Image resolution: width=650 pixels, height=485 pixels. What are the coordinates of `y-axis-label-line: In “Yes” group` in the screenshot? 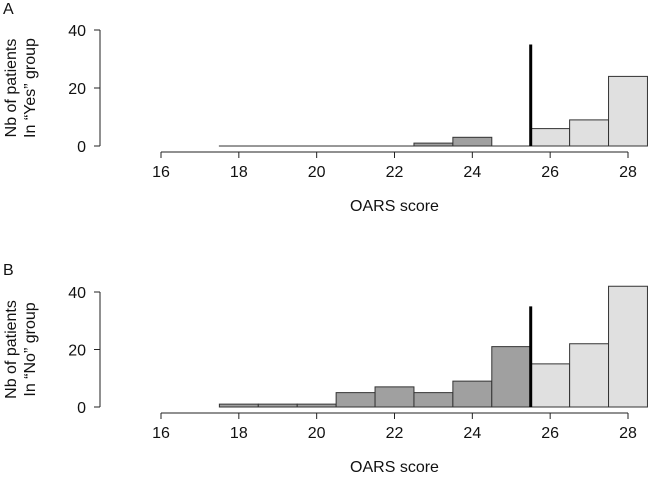 It's located at (30, 88).